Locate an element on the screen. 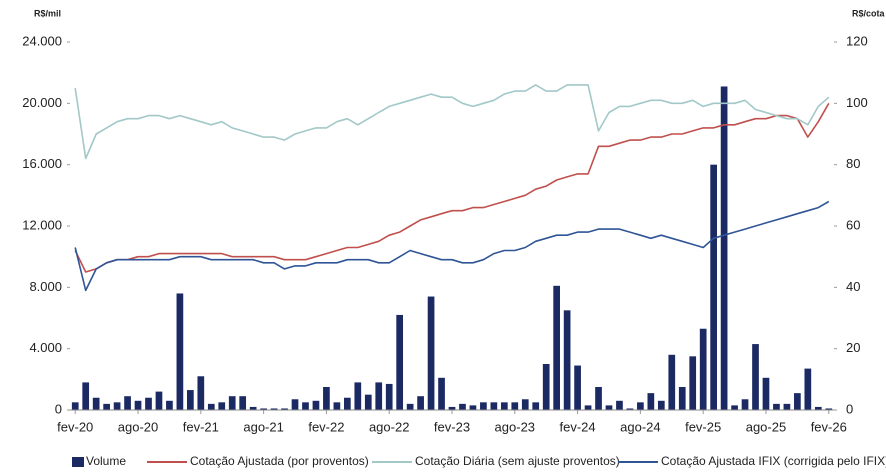 This screenshot has width=886, height=472. x-tick-label: ago-22 is located at coordinates (389, 426).